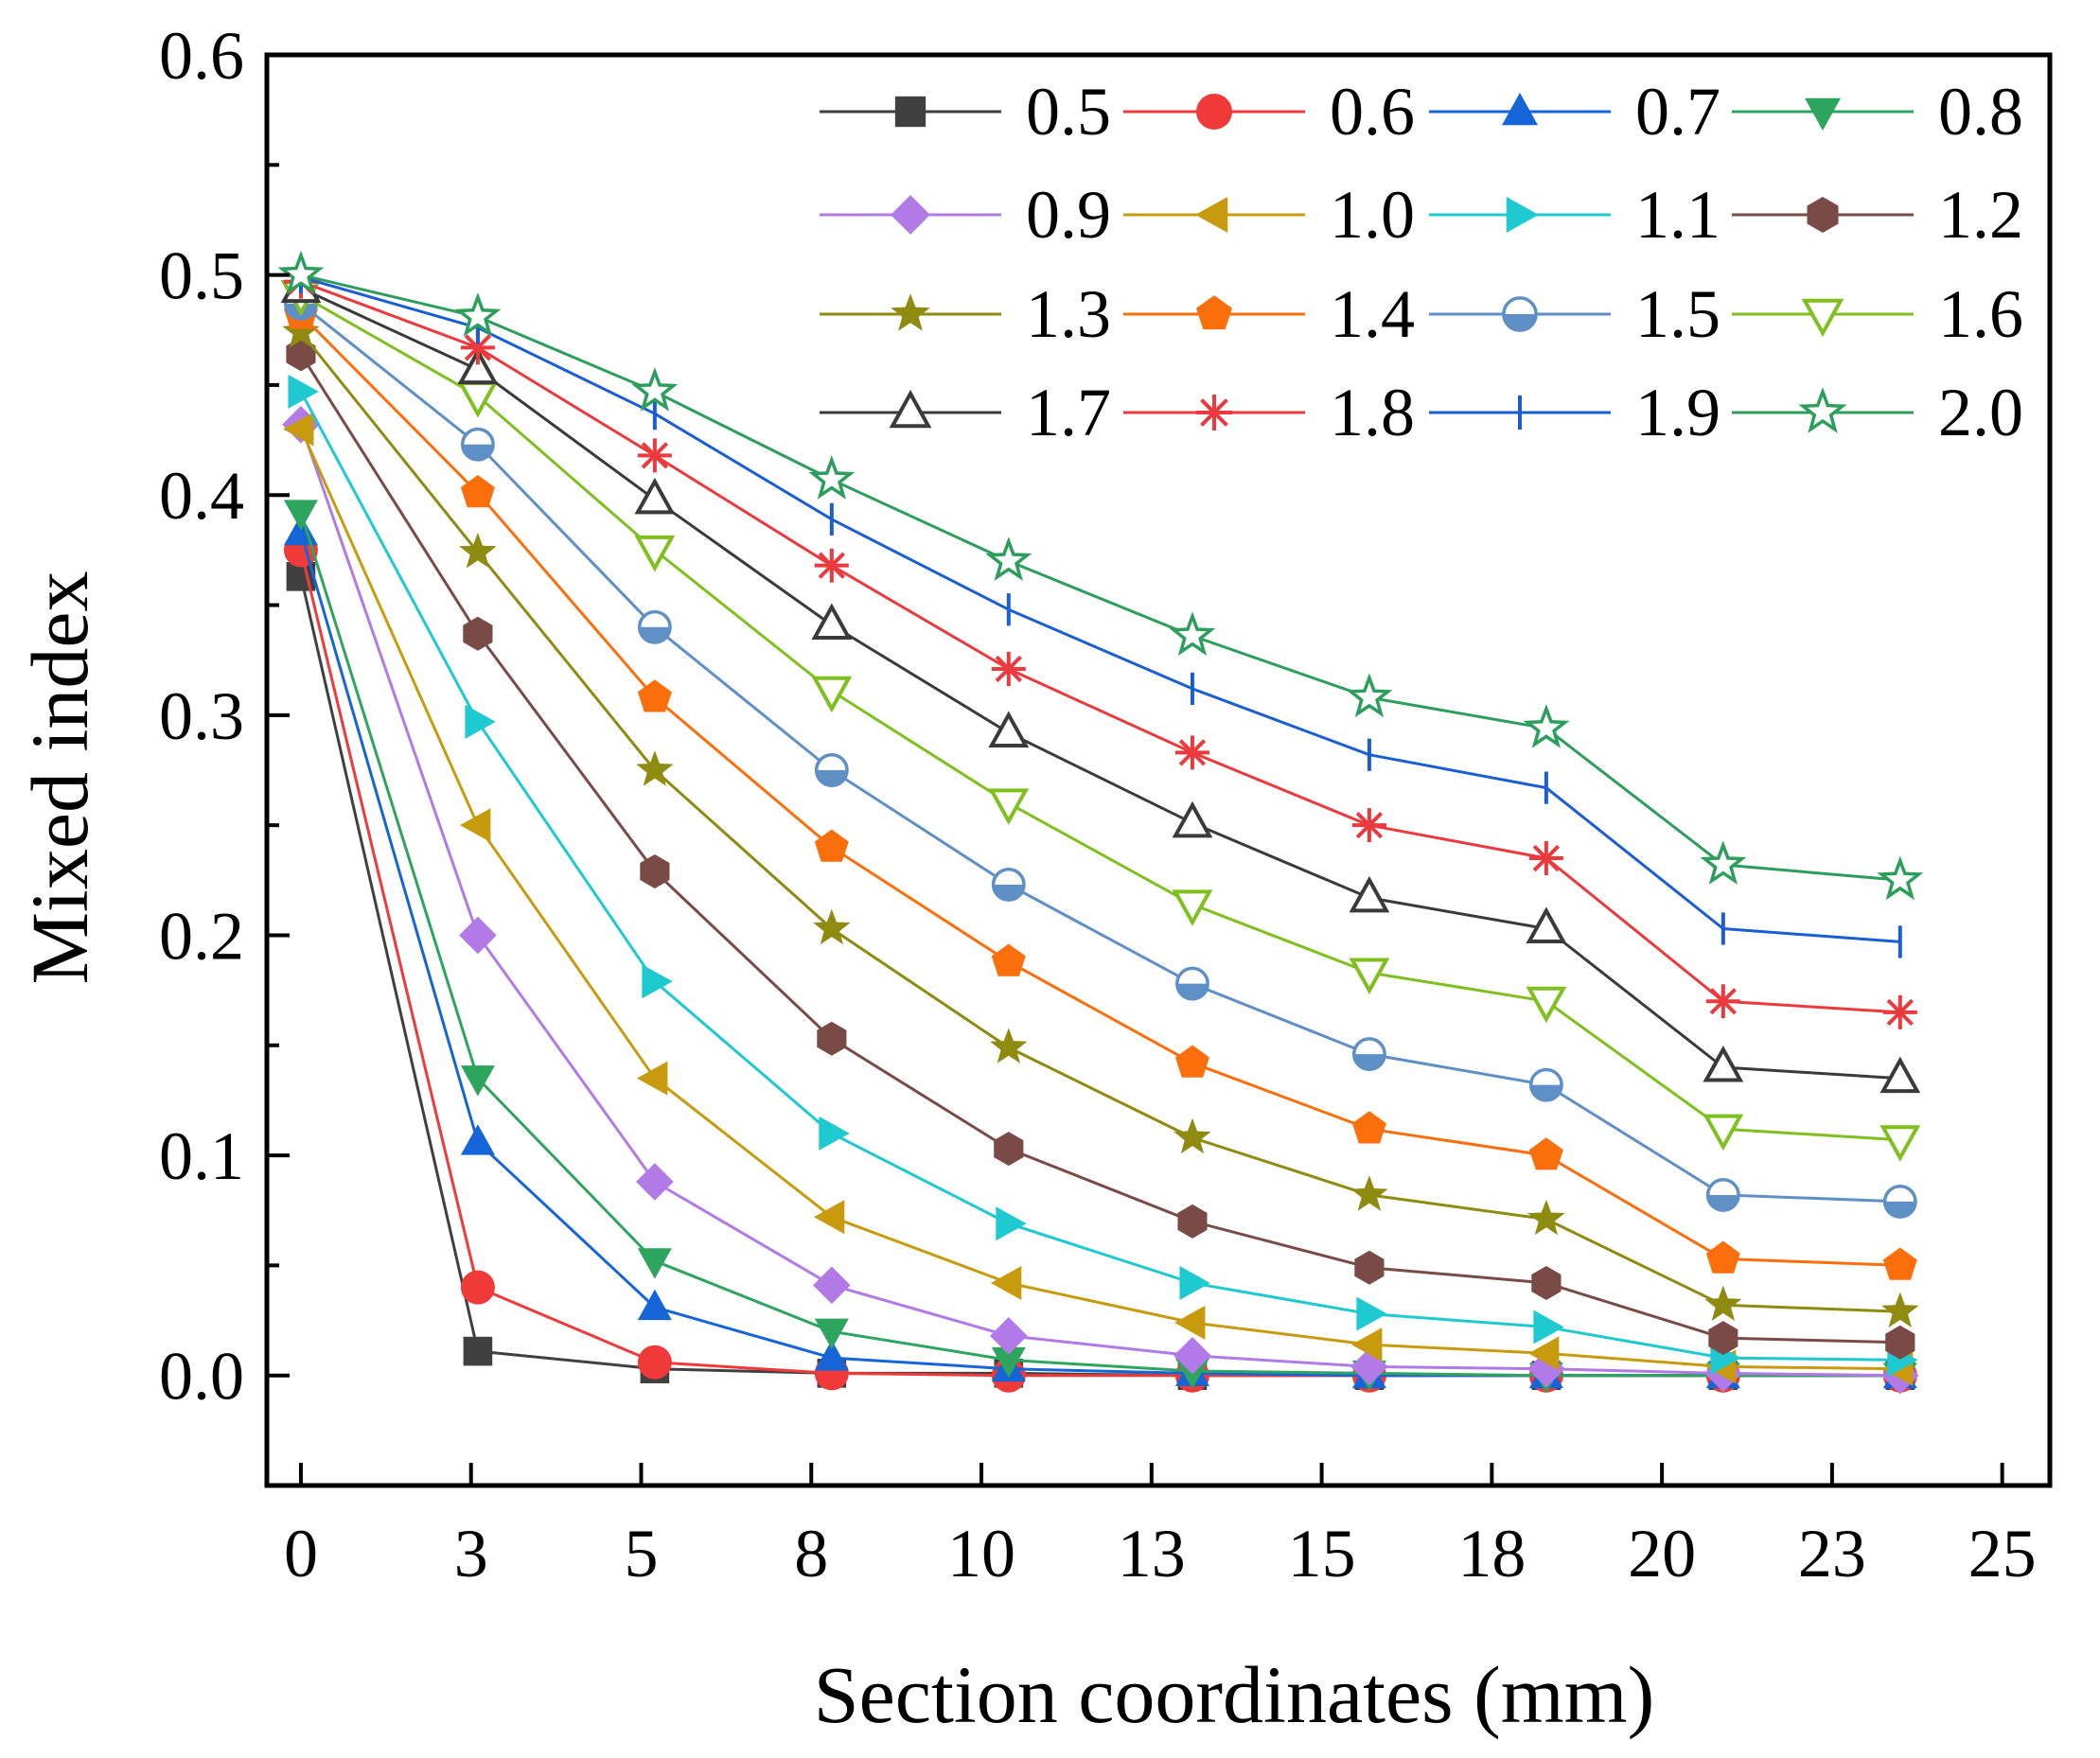 This screenshot has width=2100, height=1758. Describe the element at coordinates (1877, 314) in the screenshot. I see `legend-item-1.6: 1.6` at that location.